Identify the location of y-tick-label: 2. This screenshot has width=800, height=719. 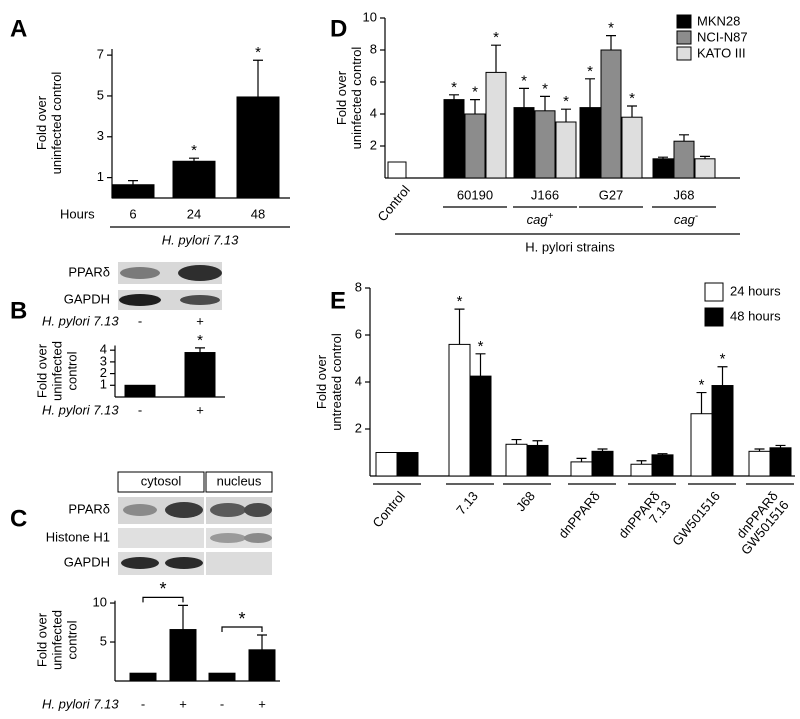
(103, 372).